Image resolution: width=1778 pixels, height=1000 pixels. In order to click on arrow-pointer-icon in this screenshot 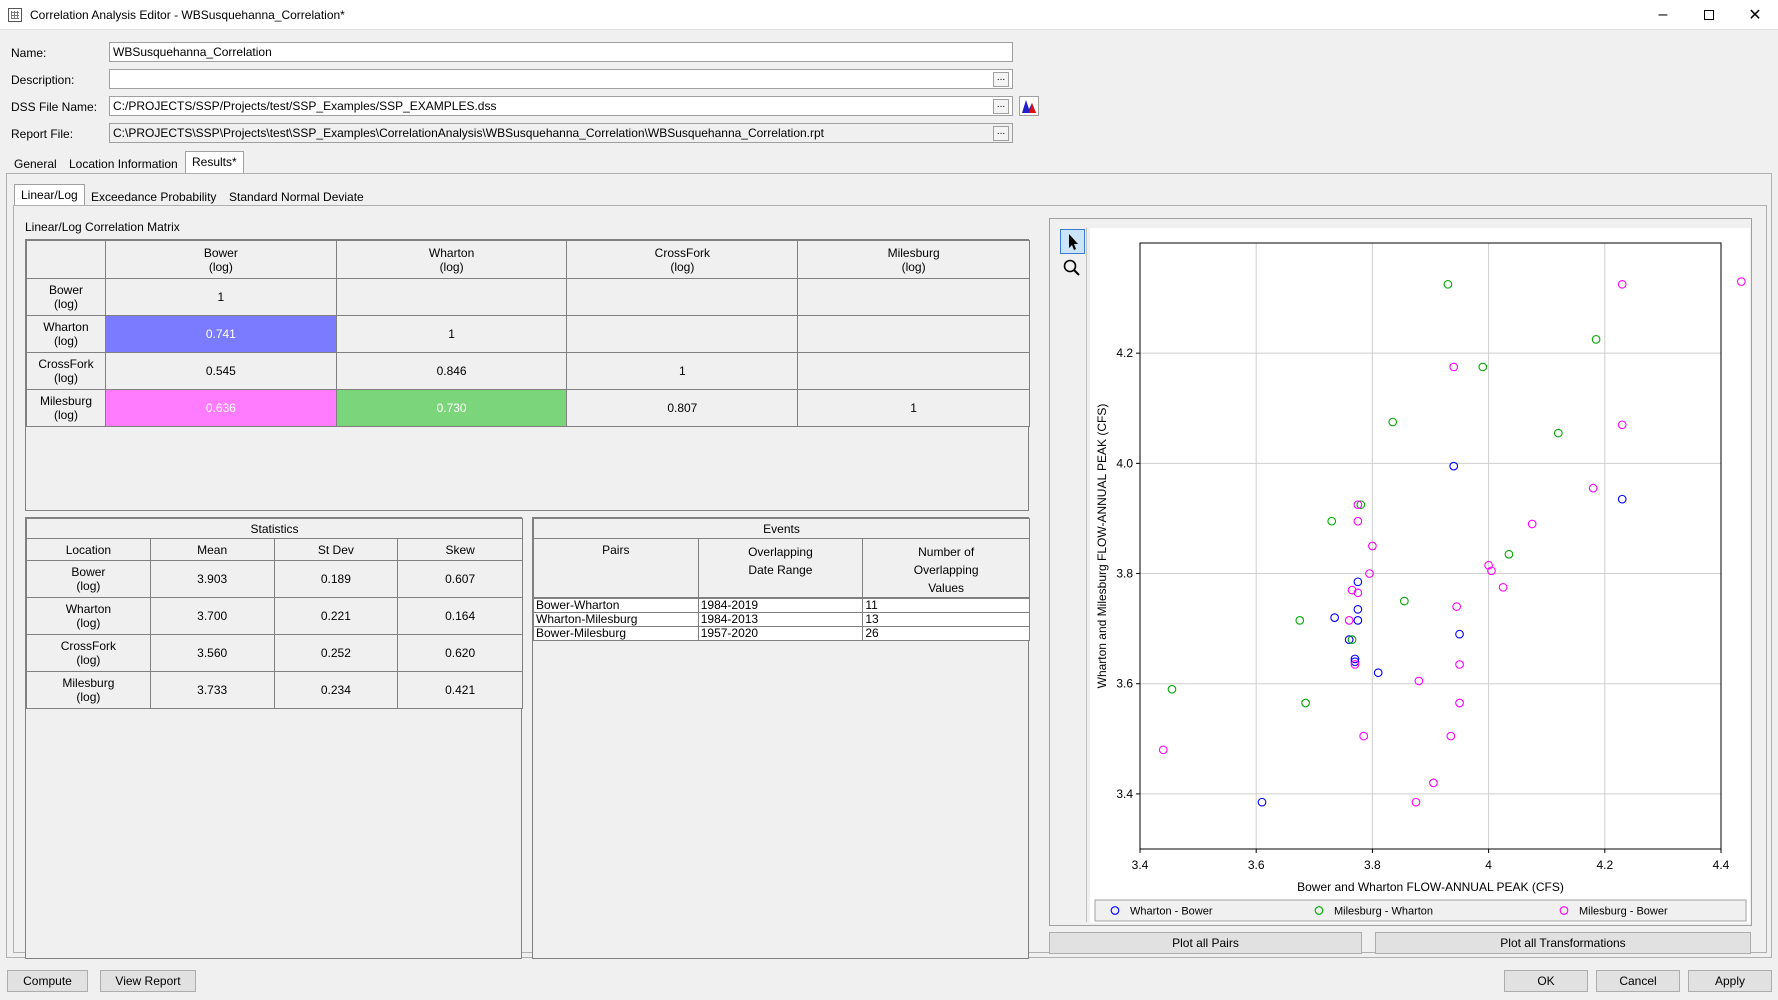, I will do `click(1072, 241)`.